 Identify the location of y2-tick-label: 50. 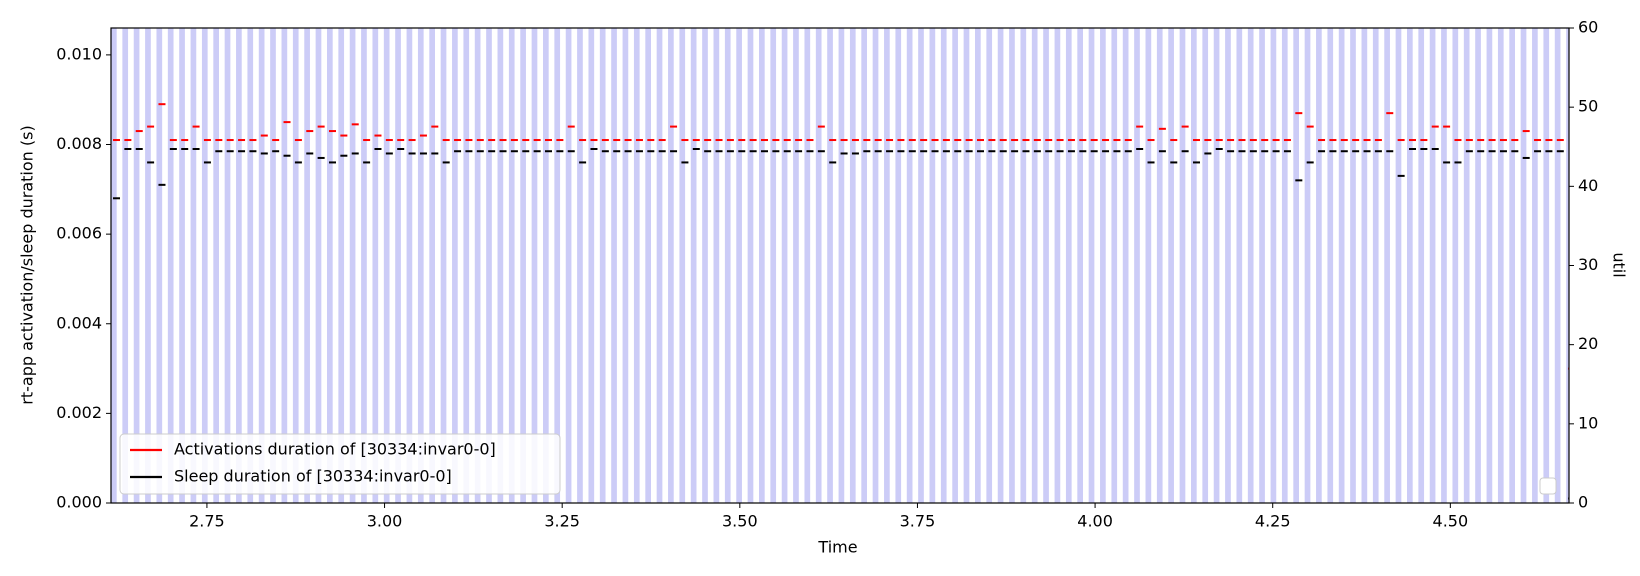
(1588, 106).